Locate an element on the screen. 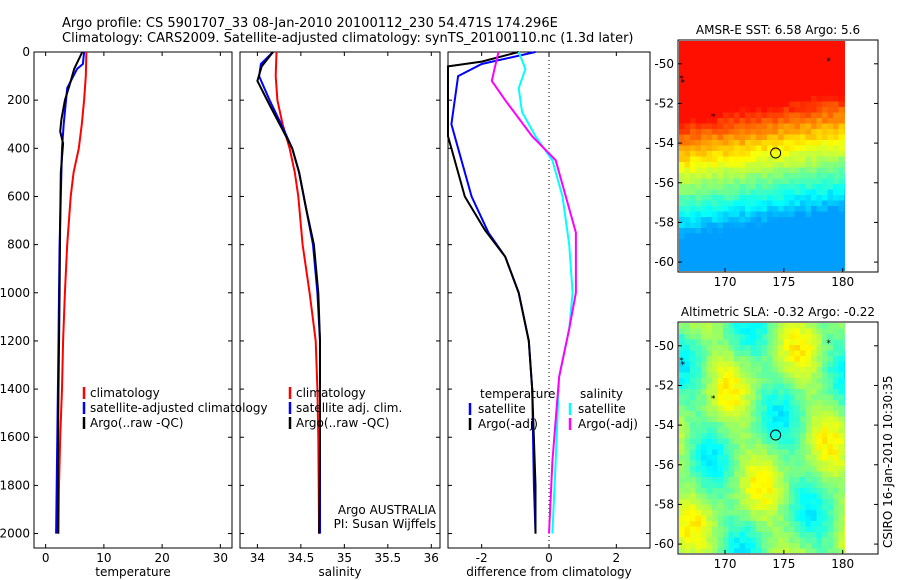  amsr_sst-ytick-label: -56 is located at coordinates (664, 183).